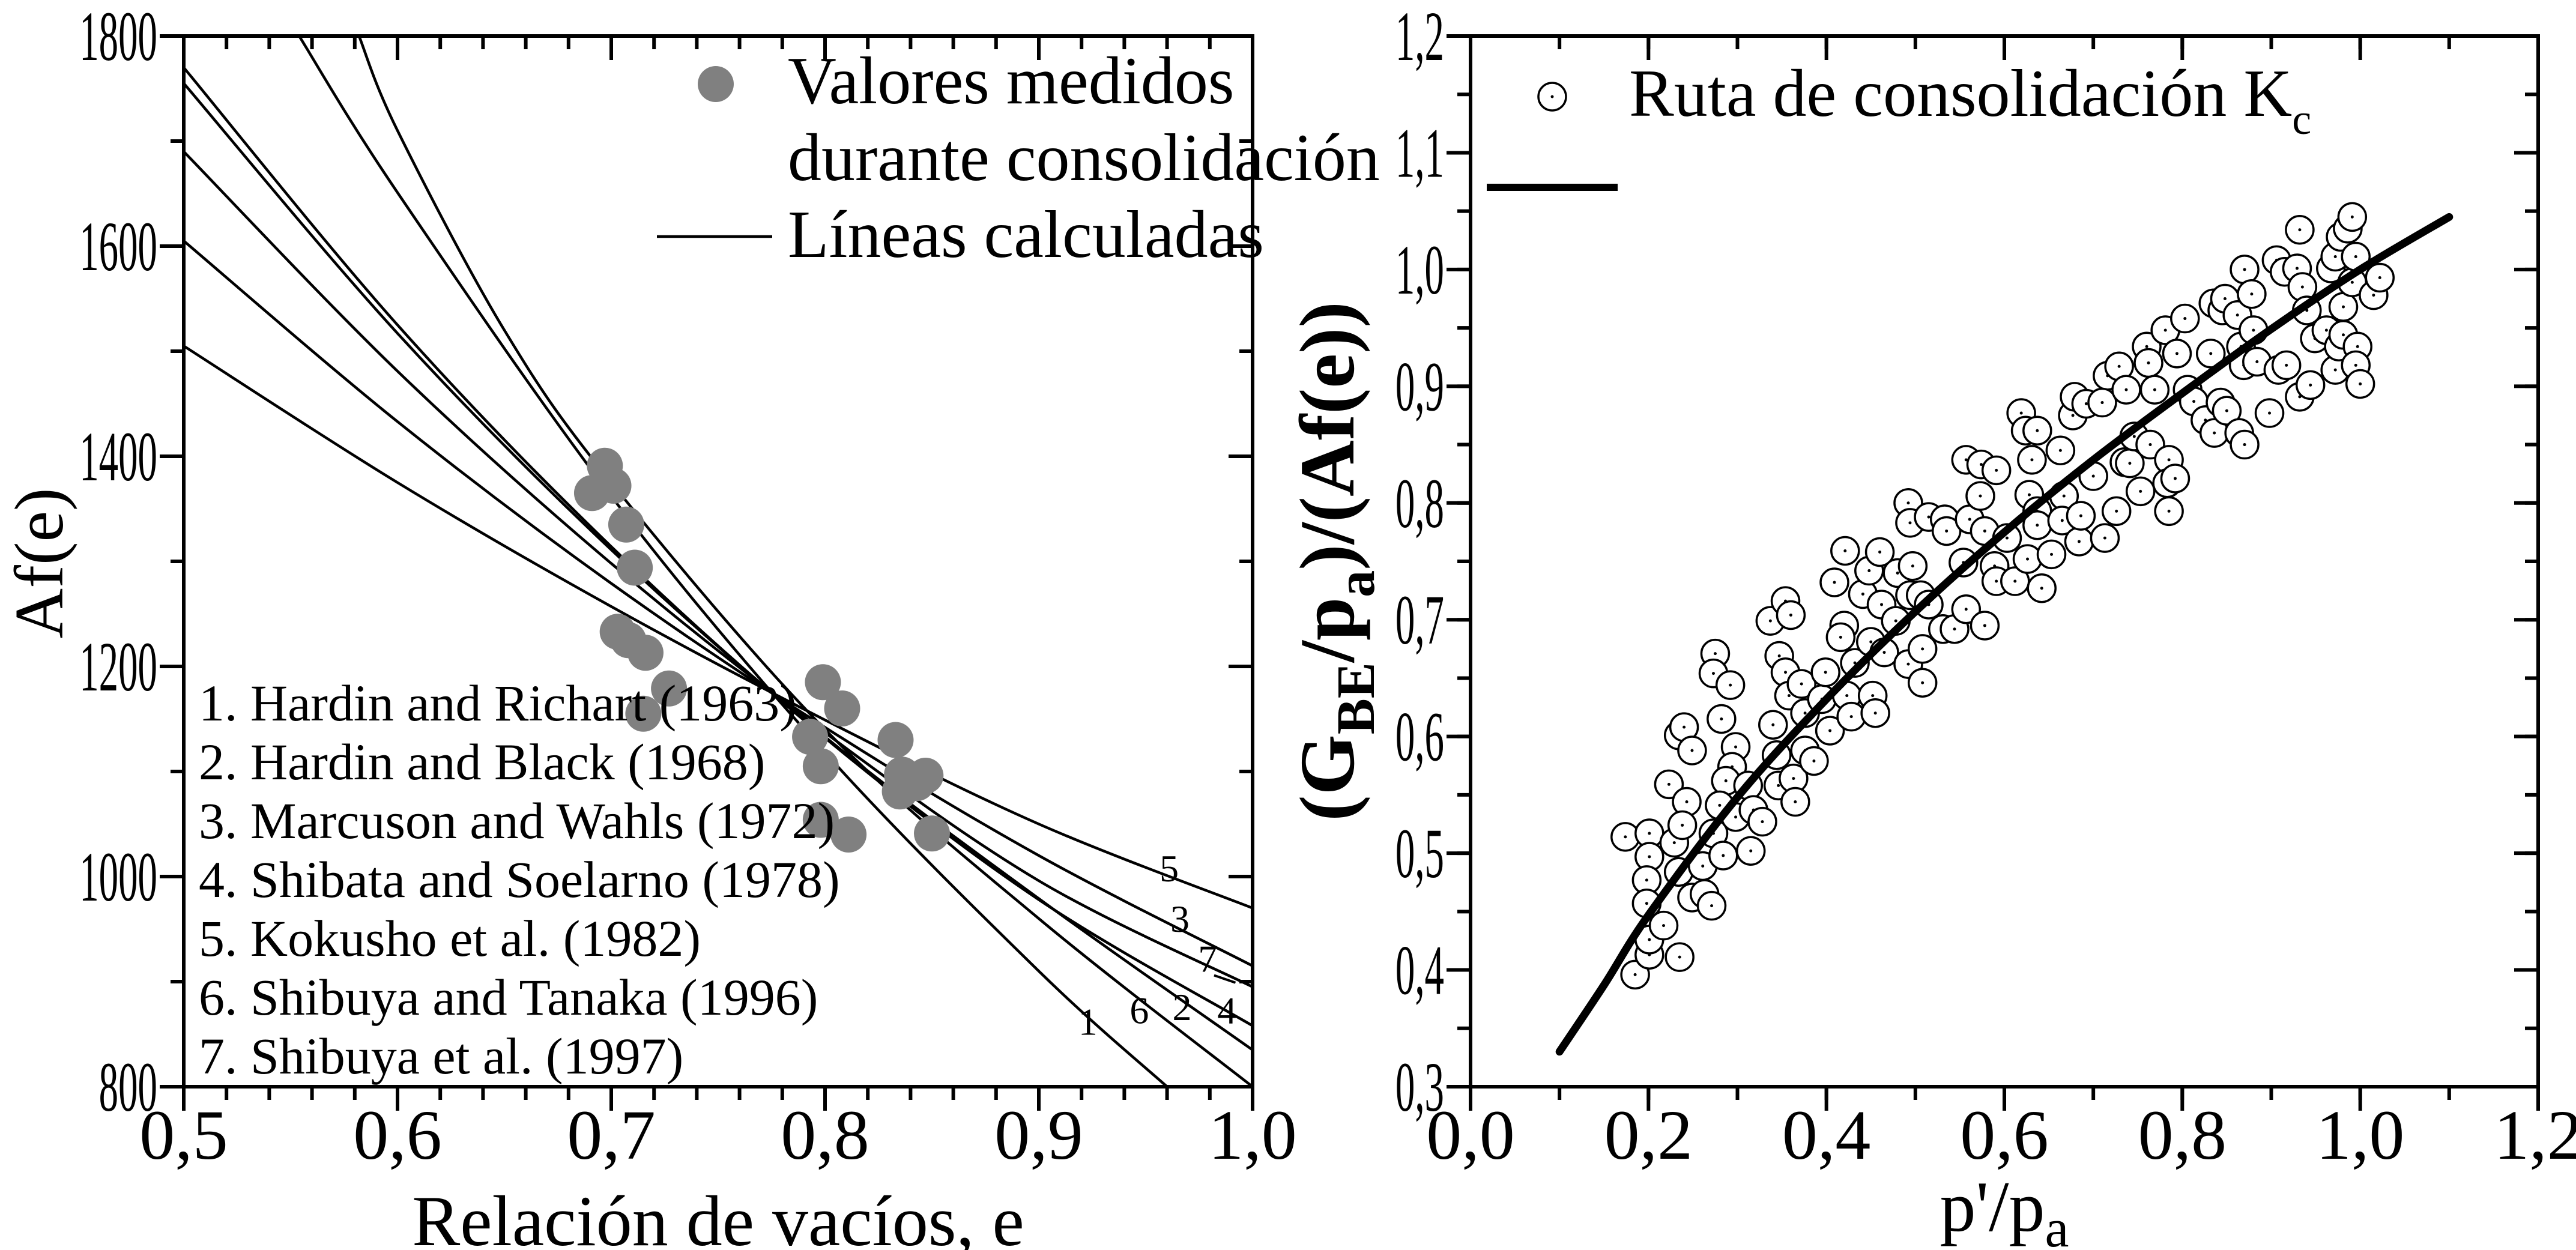  What do you see at coordinates (118, 246) in the screenshot?
I see `y-tick-label: 1600` at bounding box center [118, 246].